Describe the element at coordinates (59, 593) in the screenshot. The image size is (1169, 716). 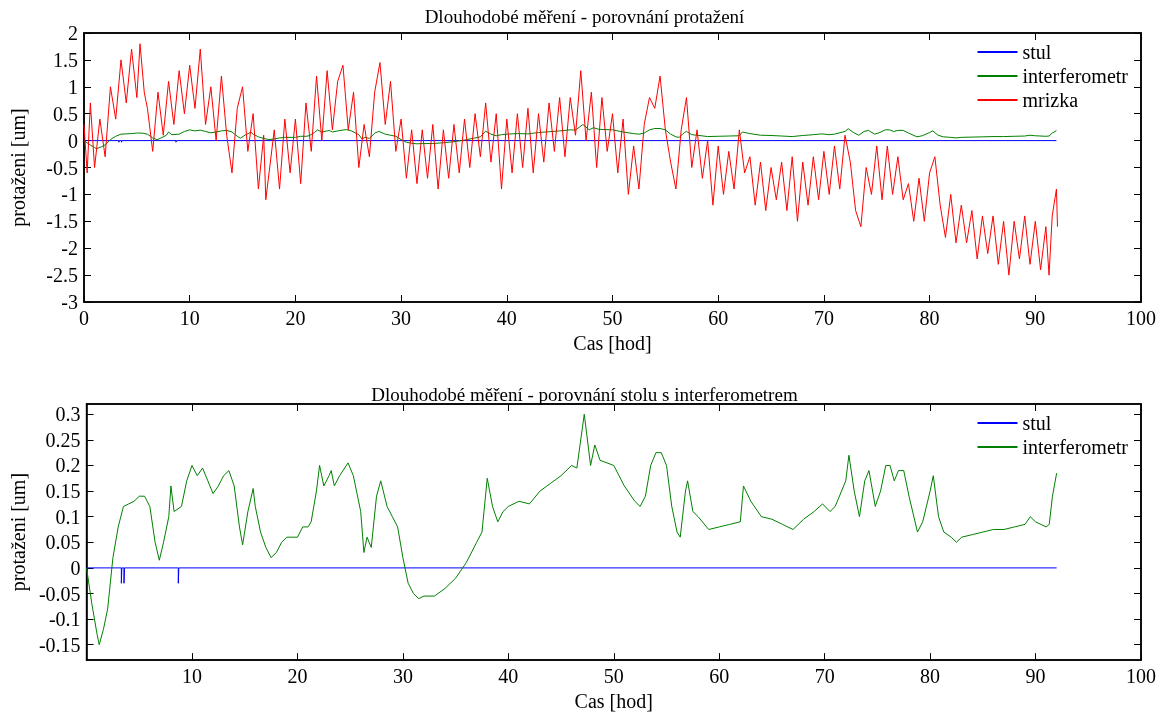
I see `y-tick-label: -0.05` at that location.